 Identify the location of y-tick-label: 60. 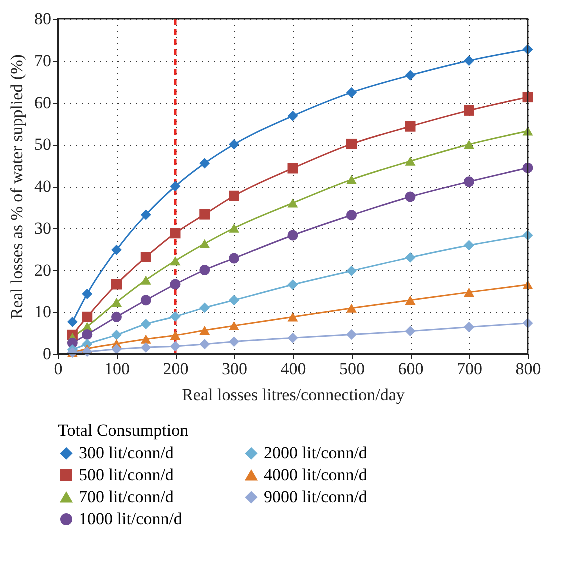
(43, 102).